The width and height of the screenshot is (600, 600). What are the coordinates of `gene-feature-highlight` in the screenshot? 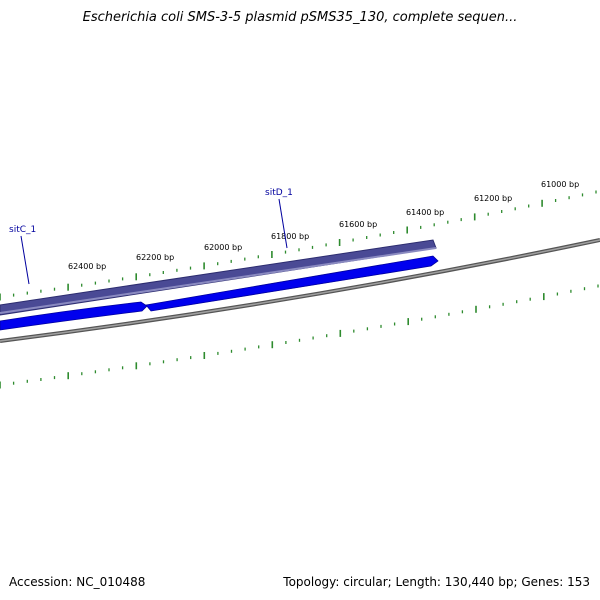 It's located at (218, 280).